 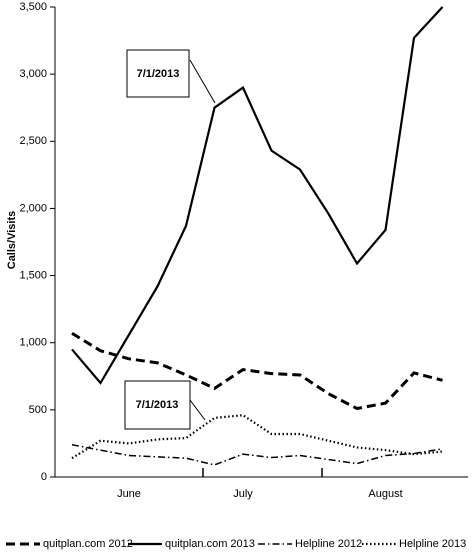 I want to click on legend-label: Helpline 2013, so click(x=432, y=544).